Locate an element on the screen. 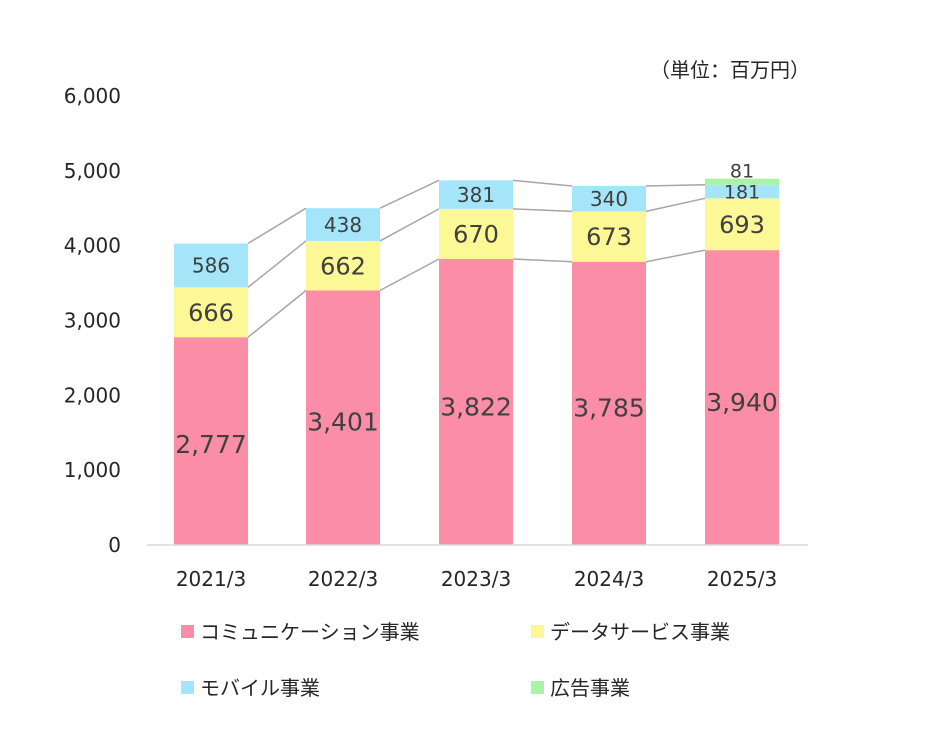  x-tick-label: 2023/3 is located at coordinates (476, 579).